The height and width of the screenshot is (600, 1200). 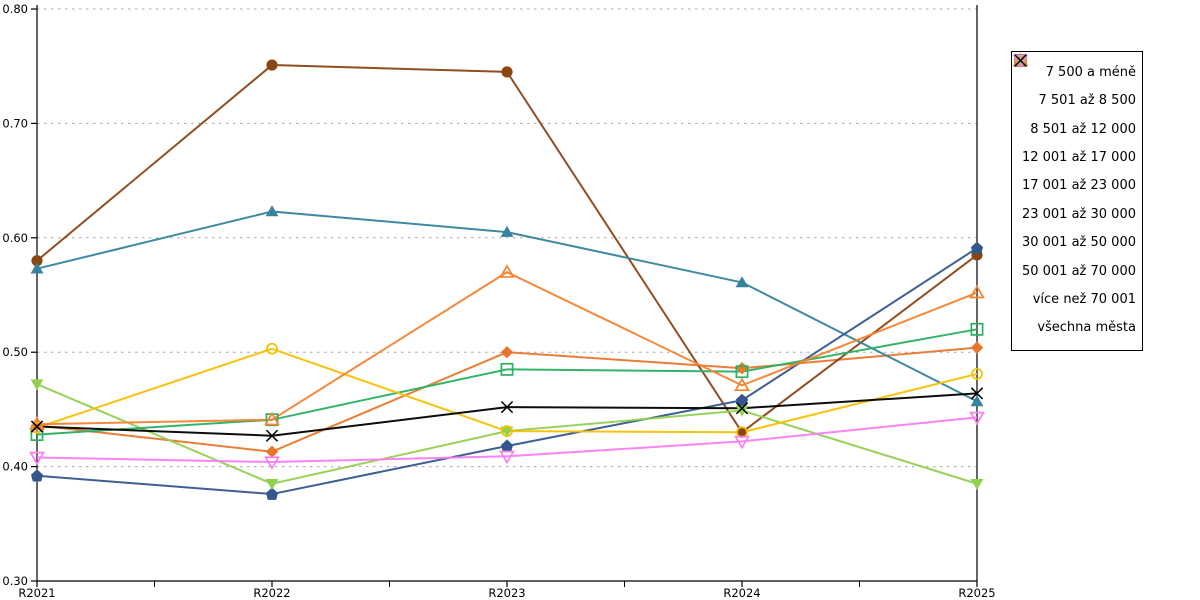 What do you see at coordinates (271, 593) in the screenshot?
I see `x-tick-label: R2022` at bounding box center [271, 593].